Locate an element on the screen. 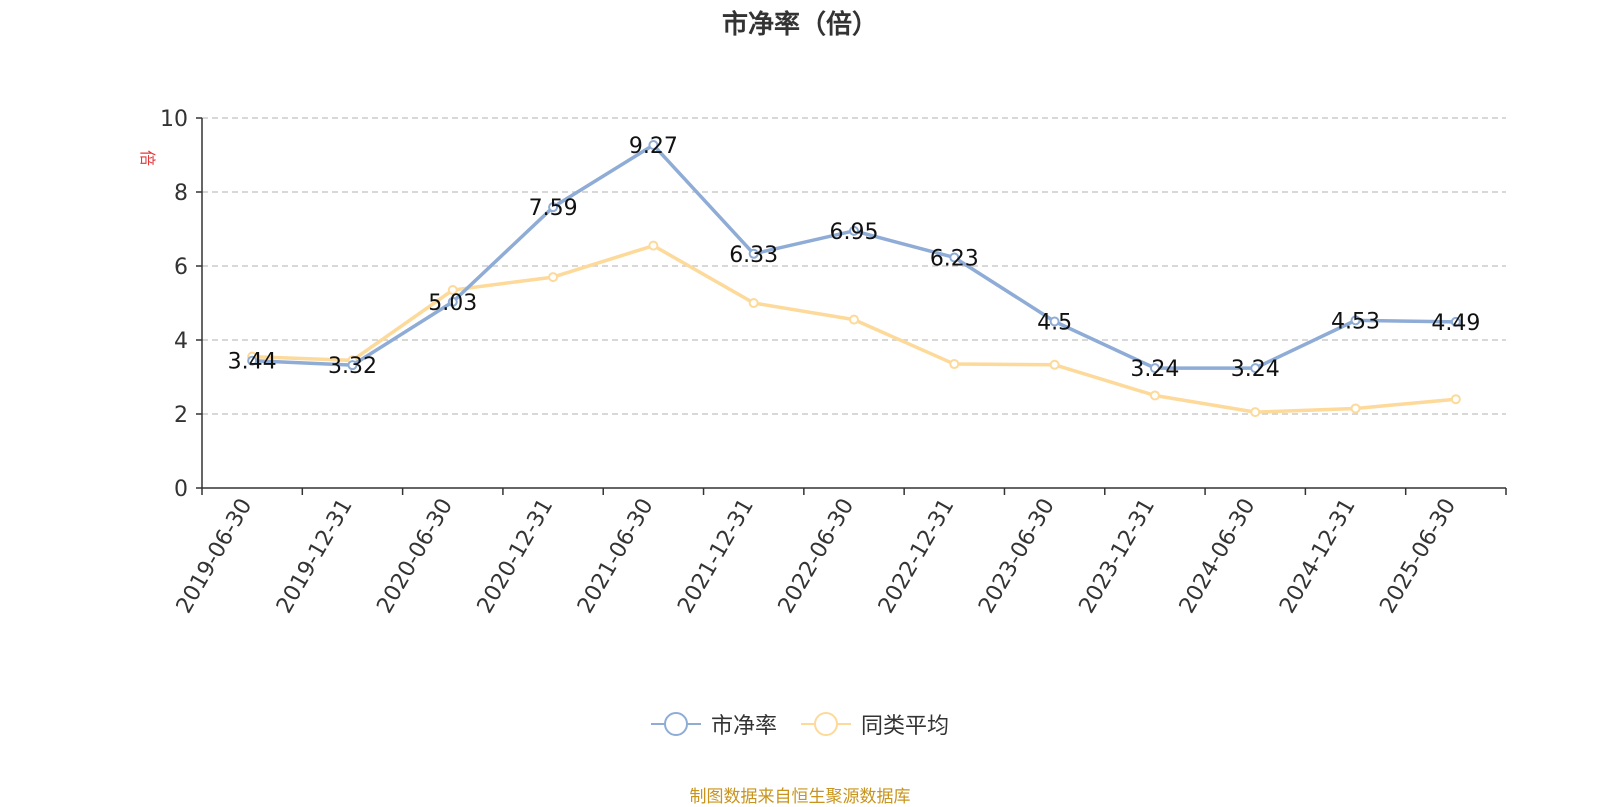  legend-label-pb: 市净率 is located at coordinates (743, 726).